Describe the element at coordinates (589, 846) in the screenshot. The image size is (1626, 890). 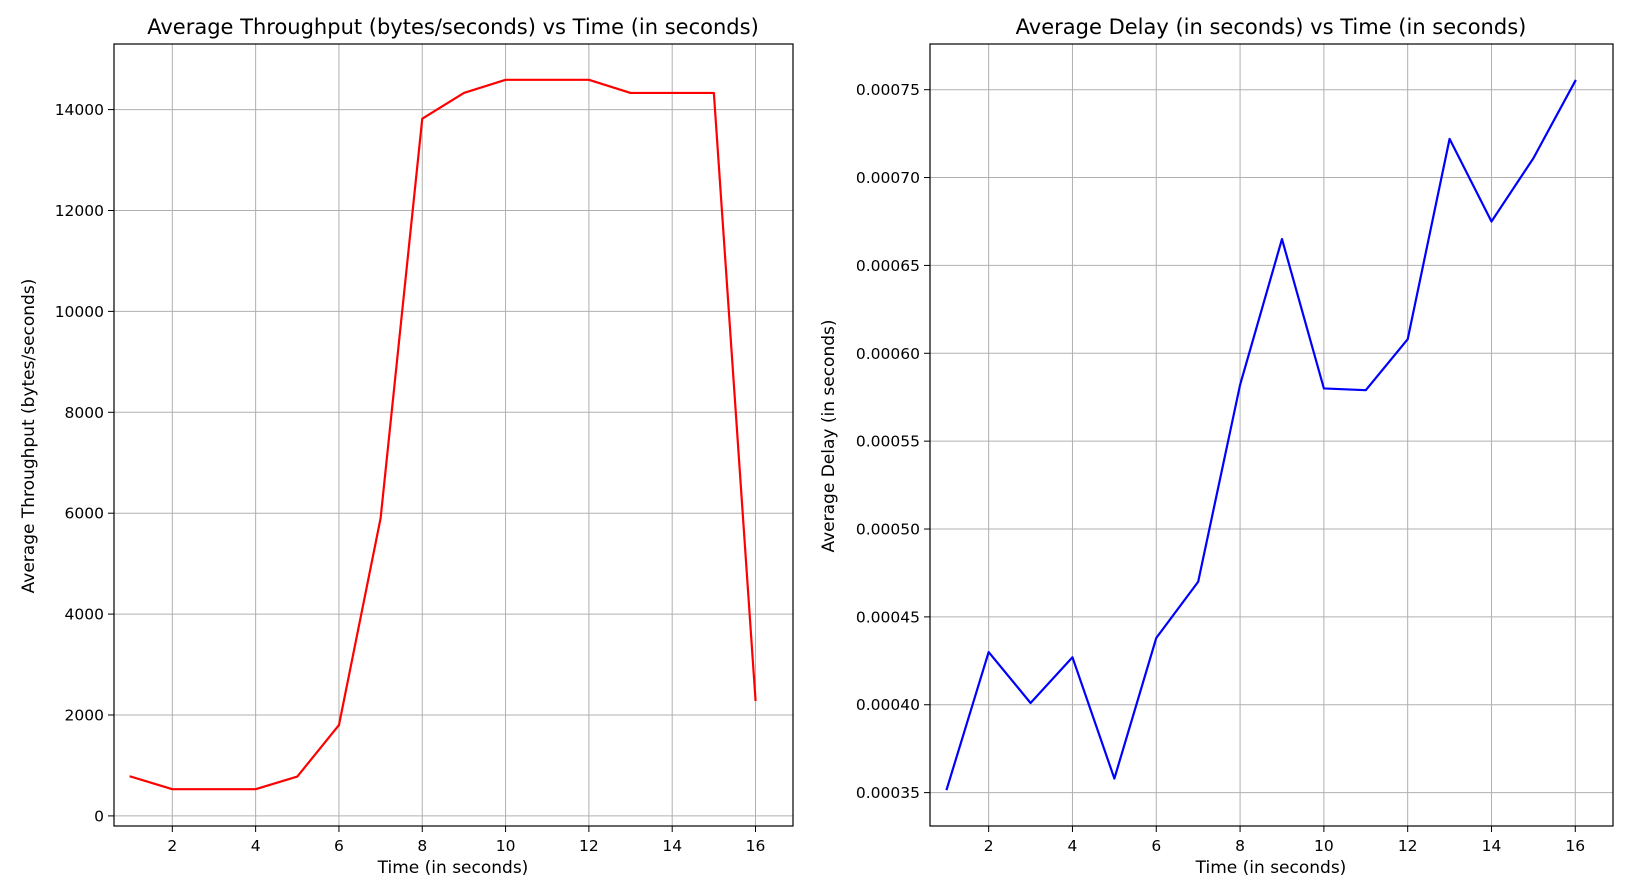
I see `throughput-x-tick-label: 12` at that location.